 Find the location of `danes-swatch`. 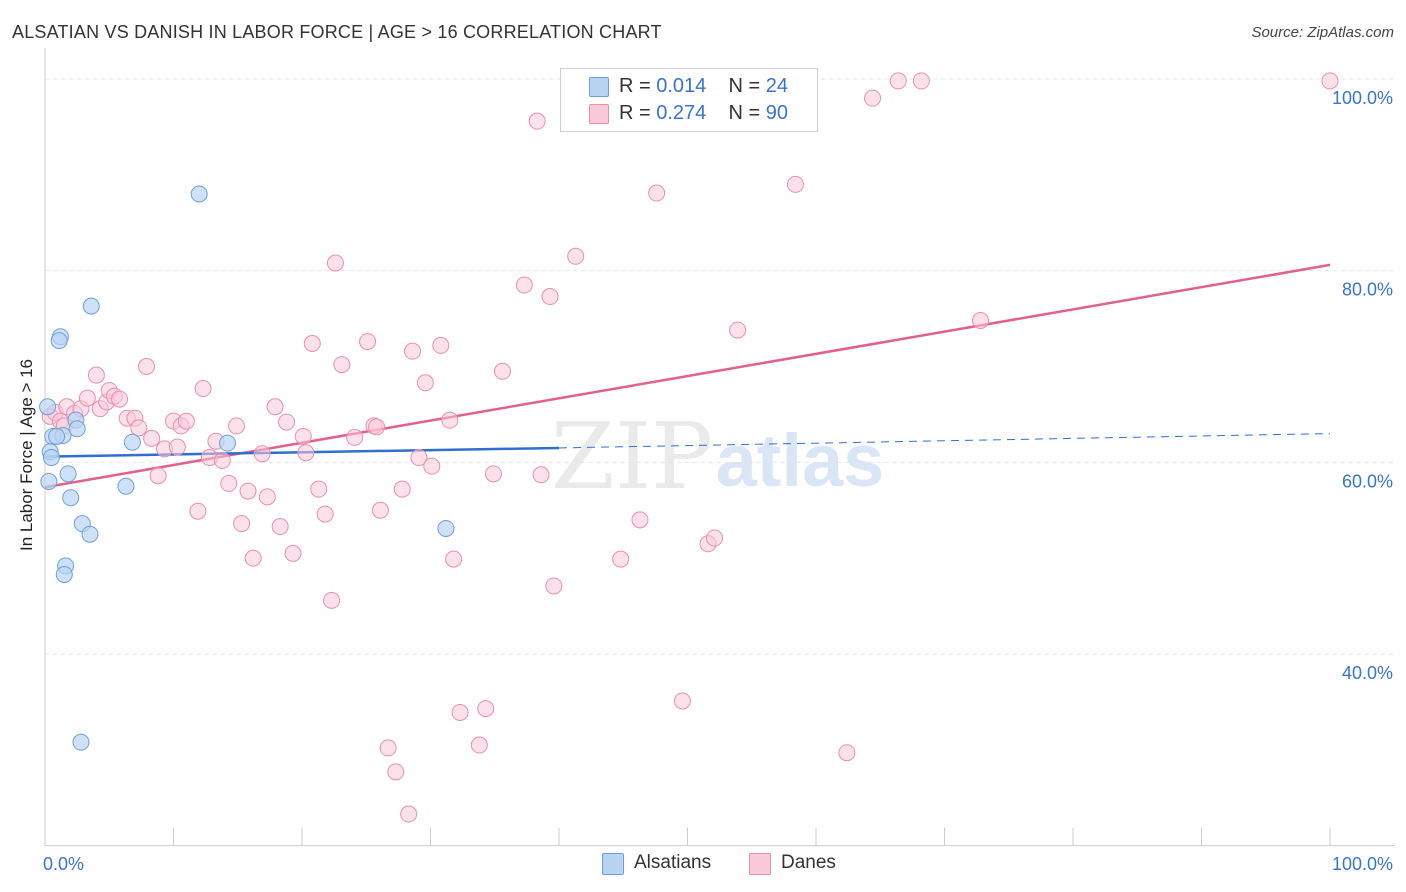

danes-swatch is located at coordinates (599, 114).